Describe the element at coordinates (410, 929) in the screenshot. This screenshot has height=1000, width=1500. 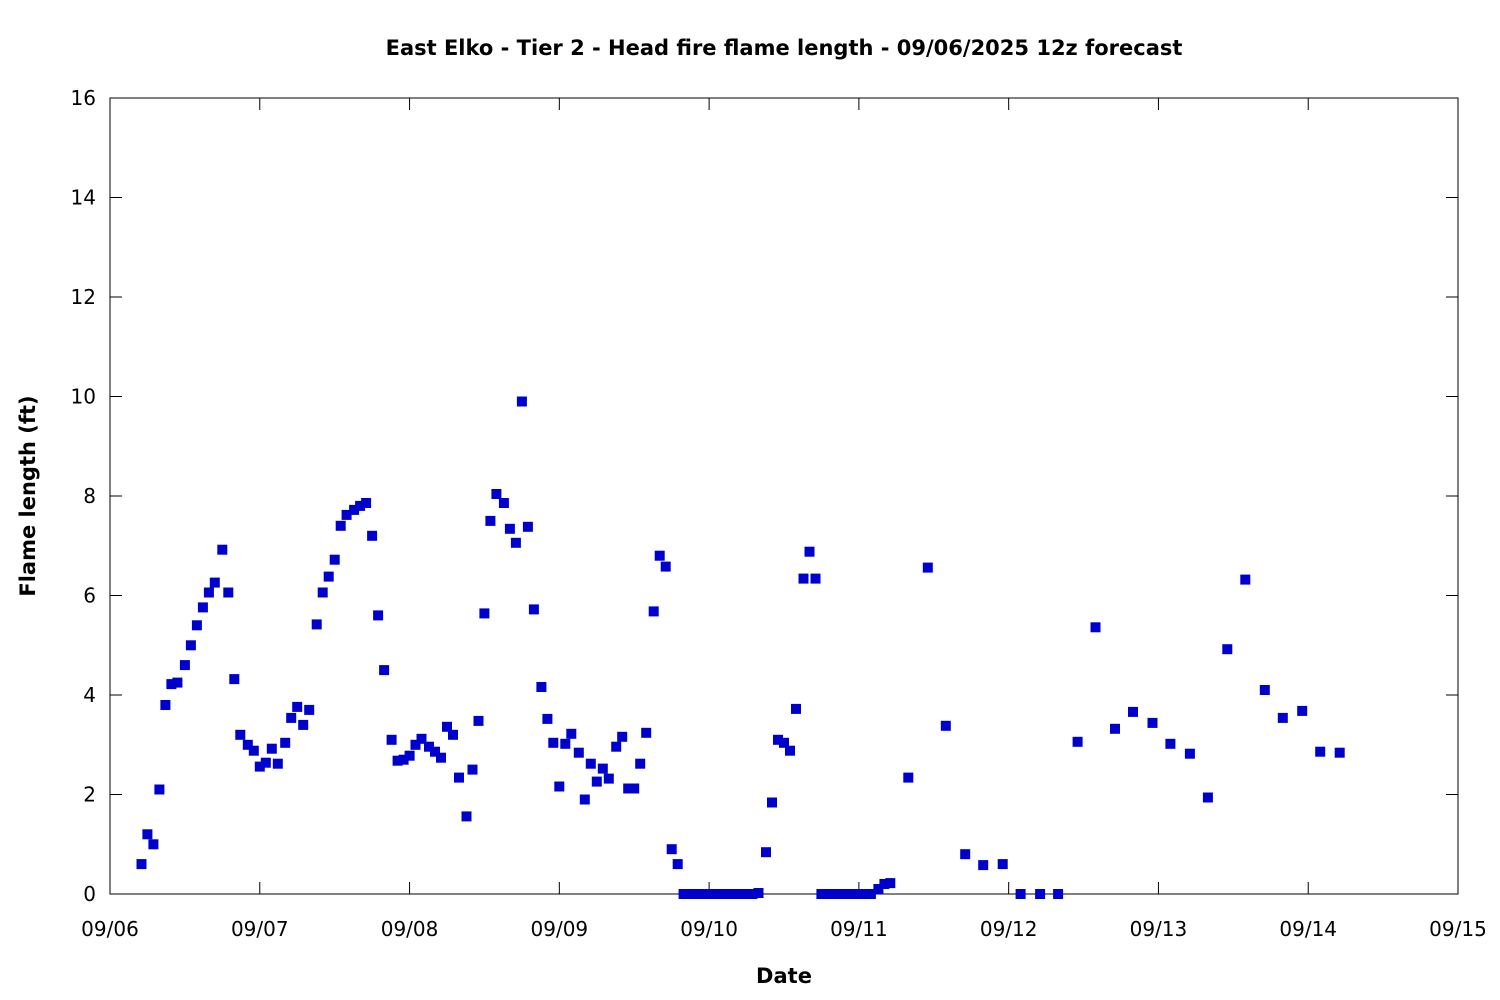
I see `x-tick-label: 09/08` at that location.